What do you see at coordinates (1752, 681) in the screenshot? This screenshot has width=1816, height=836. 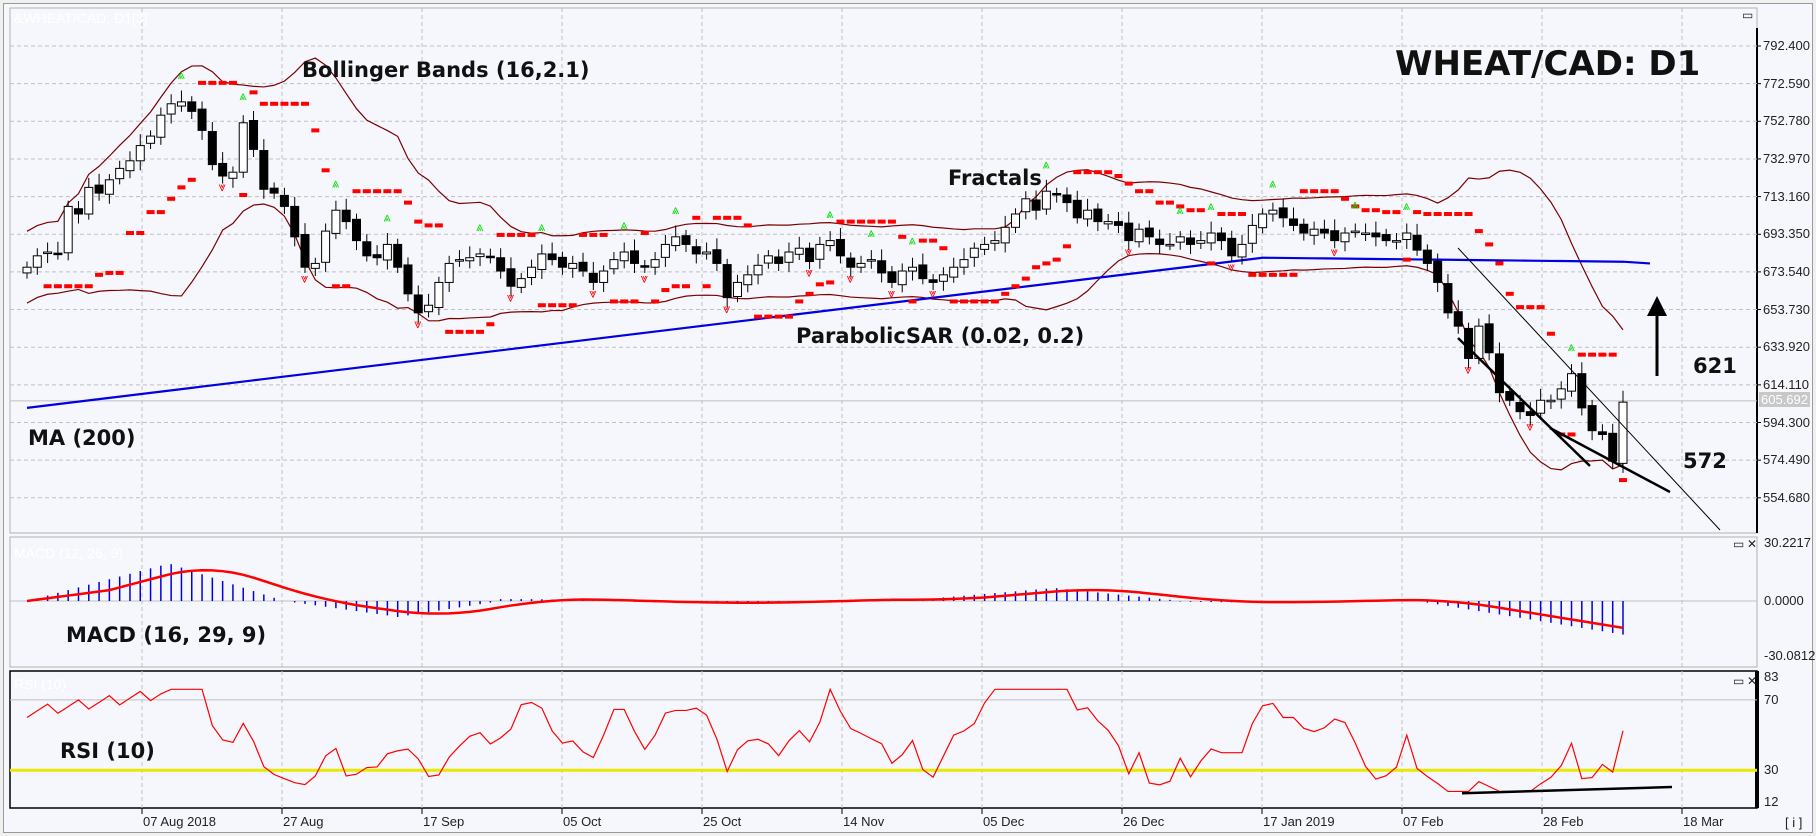 I see `rsi-close-icon: ✕` at bounding box center [1752, 681].